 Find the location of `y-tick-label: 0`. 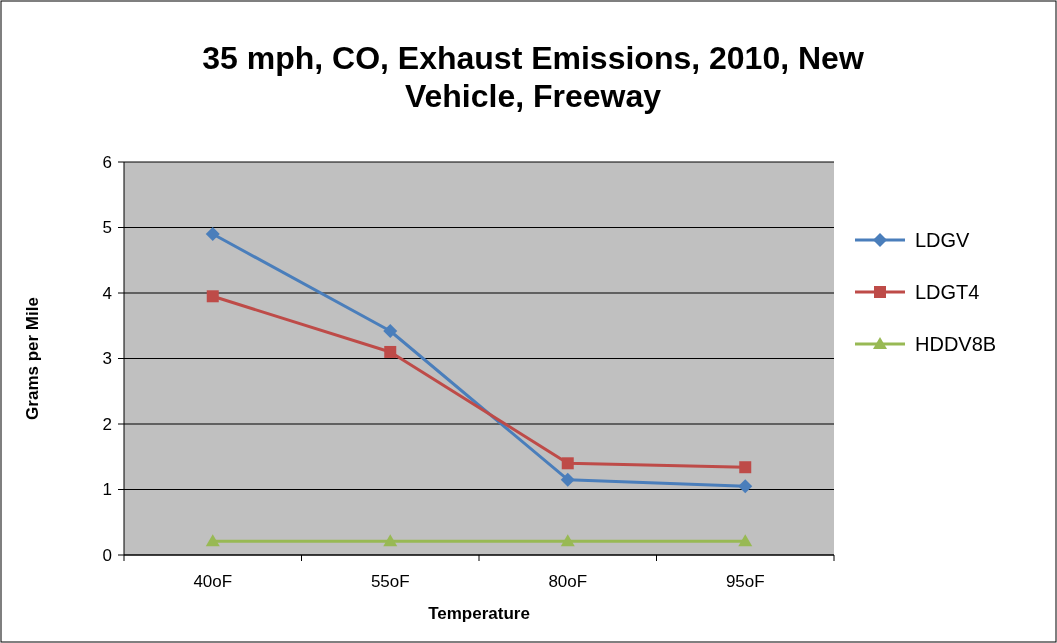

y-tick-label: 0 is located at coordinates (107, 555).